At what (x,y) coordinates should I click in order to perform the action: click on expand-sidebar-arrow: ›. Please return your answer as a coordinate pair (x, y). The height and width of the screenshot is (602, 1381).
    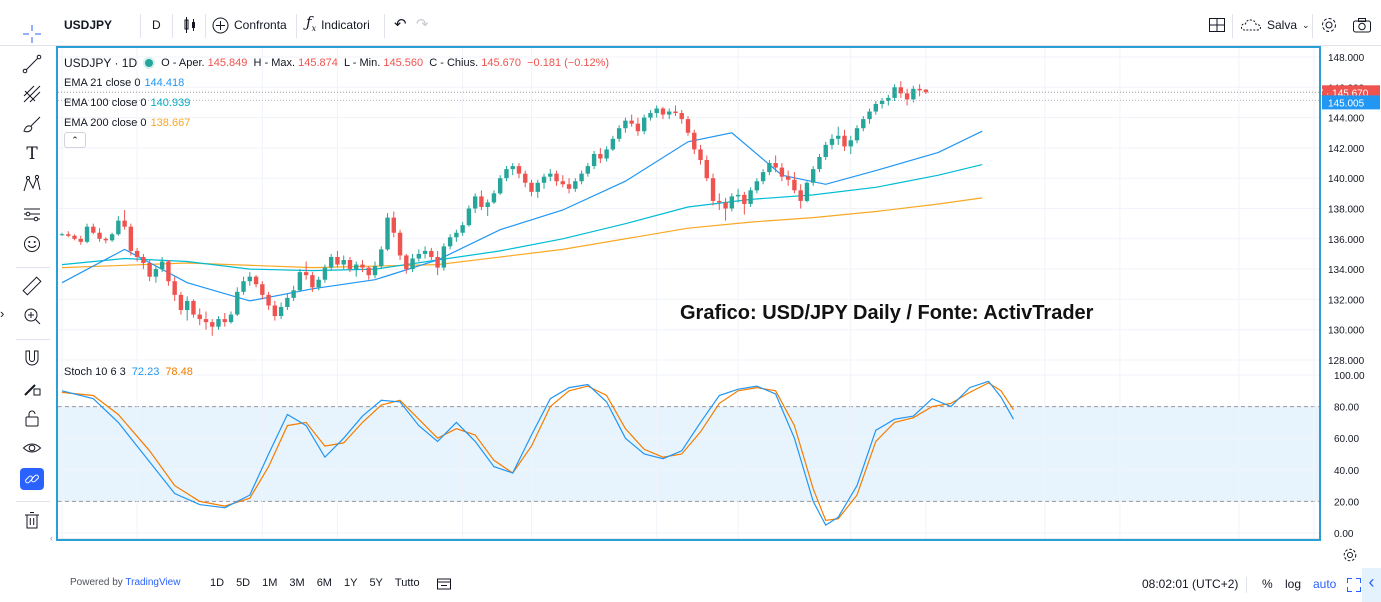
    Looking at the image, I should click on (2, 313).